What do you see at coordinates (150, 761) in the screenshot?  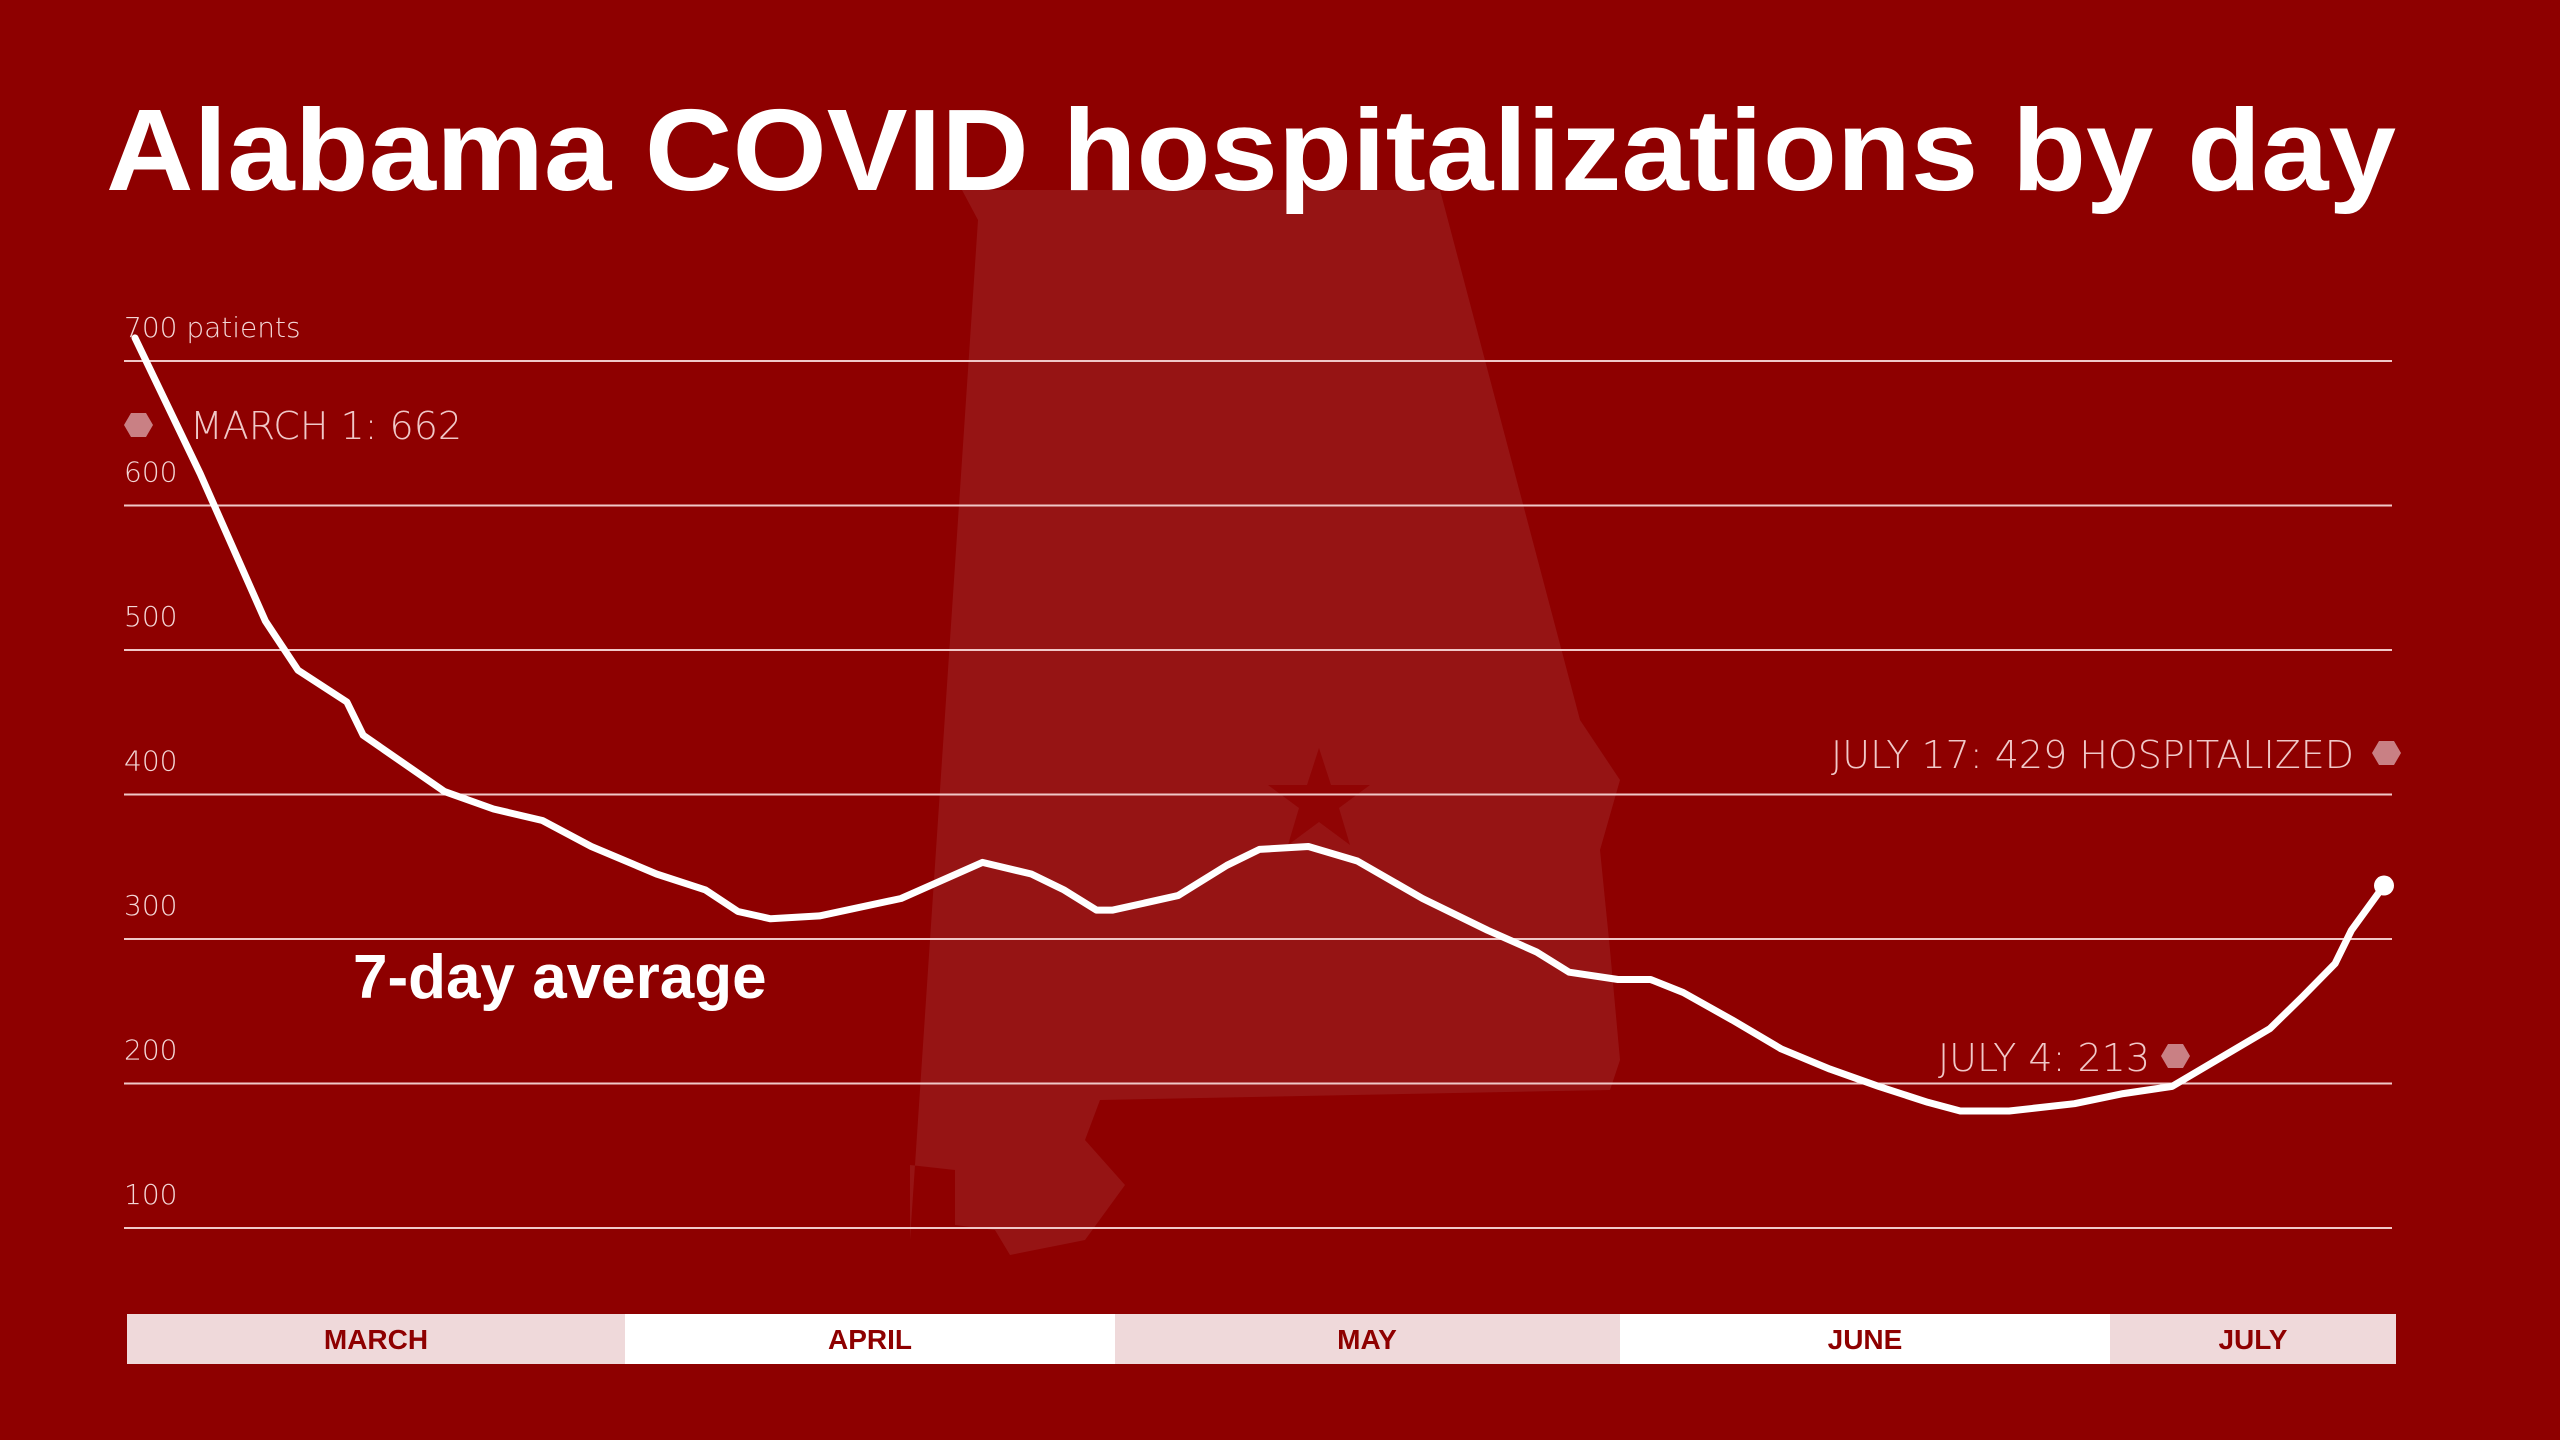 I see `y-tick-label: 400` at bounding box center [150, 761].